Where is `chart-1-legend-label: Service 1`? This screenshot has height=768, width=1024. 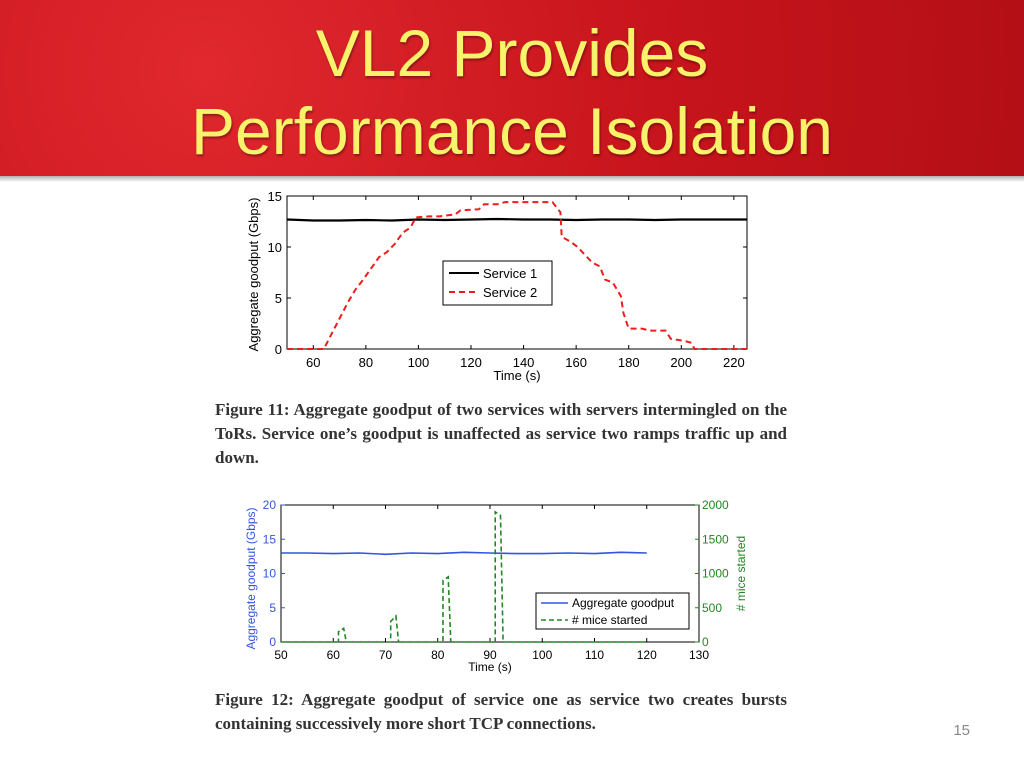 chart-1-legend-label: Service 1 is located at coordinates (510, 273).